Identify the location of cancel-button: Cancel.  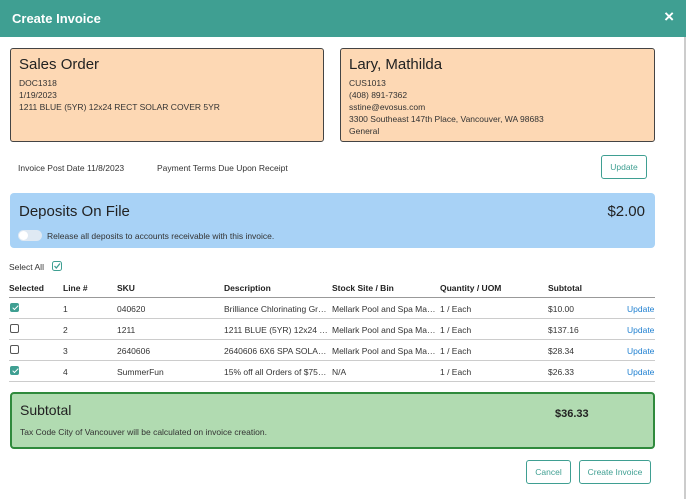
(548, 472).